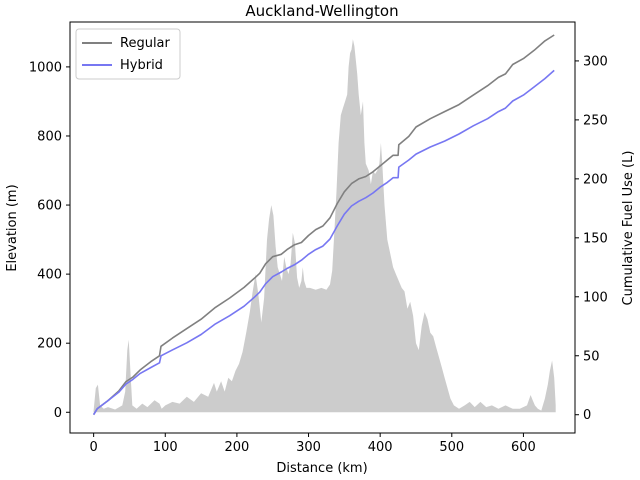 Image resolution: width=640 pixels, height=480 pixels. Describe the element at coordinates (93, 447) in the screenshot. I see `x-tick-label: 0` at that location.